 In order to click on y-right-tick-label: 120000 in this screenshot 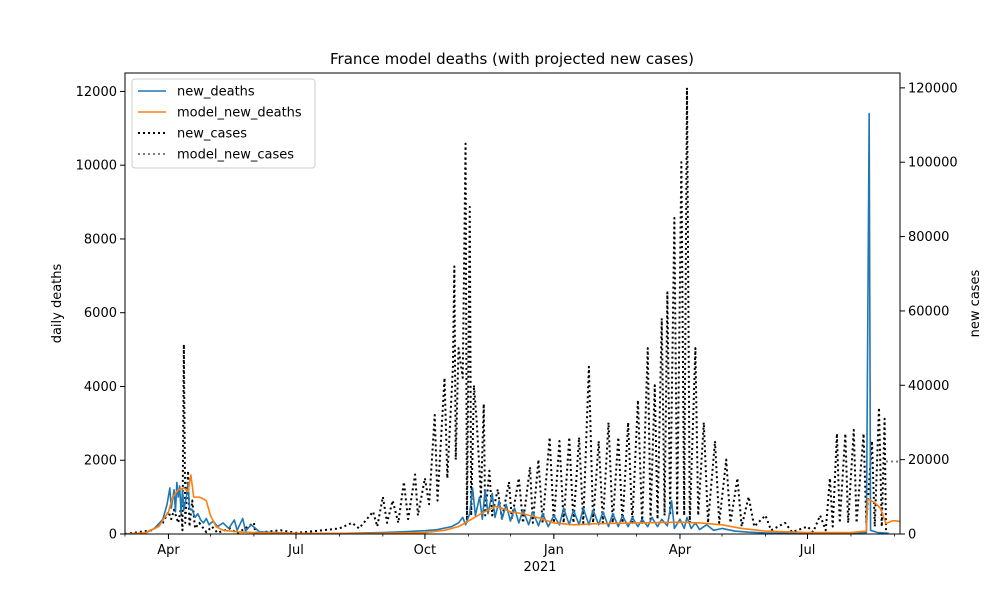, I will do `click(933, 88)`.